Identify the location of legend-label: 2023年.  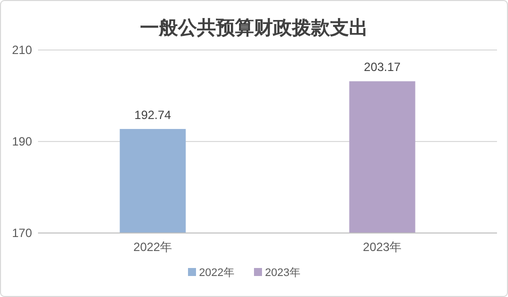
(282, 273).